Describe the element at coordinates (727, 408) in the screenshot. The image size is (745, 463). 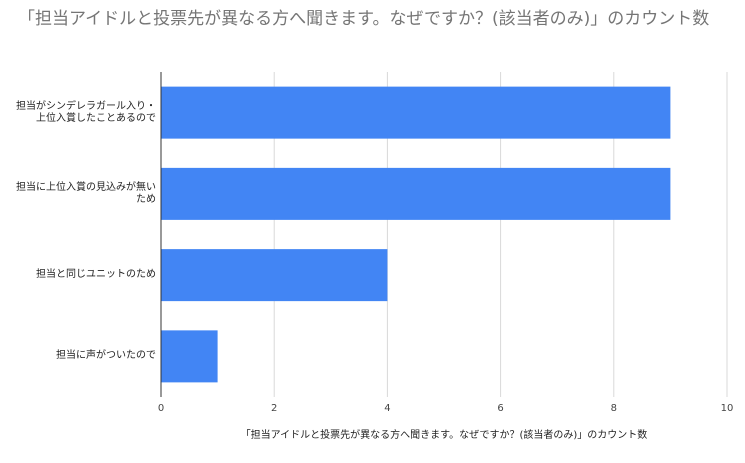
I see `x-tick-label: 10` at that location.